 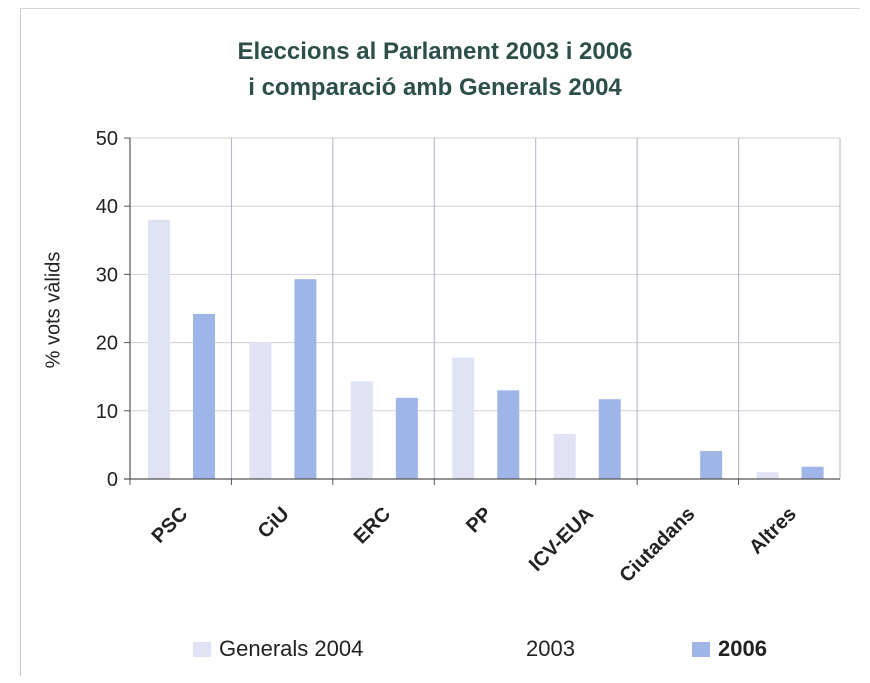 What do you see at coordinates (170, 525) in the screenshot?
I see `x-category-label: PSC` at bounding box center [170, 525].